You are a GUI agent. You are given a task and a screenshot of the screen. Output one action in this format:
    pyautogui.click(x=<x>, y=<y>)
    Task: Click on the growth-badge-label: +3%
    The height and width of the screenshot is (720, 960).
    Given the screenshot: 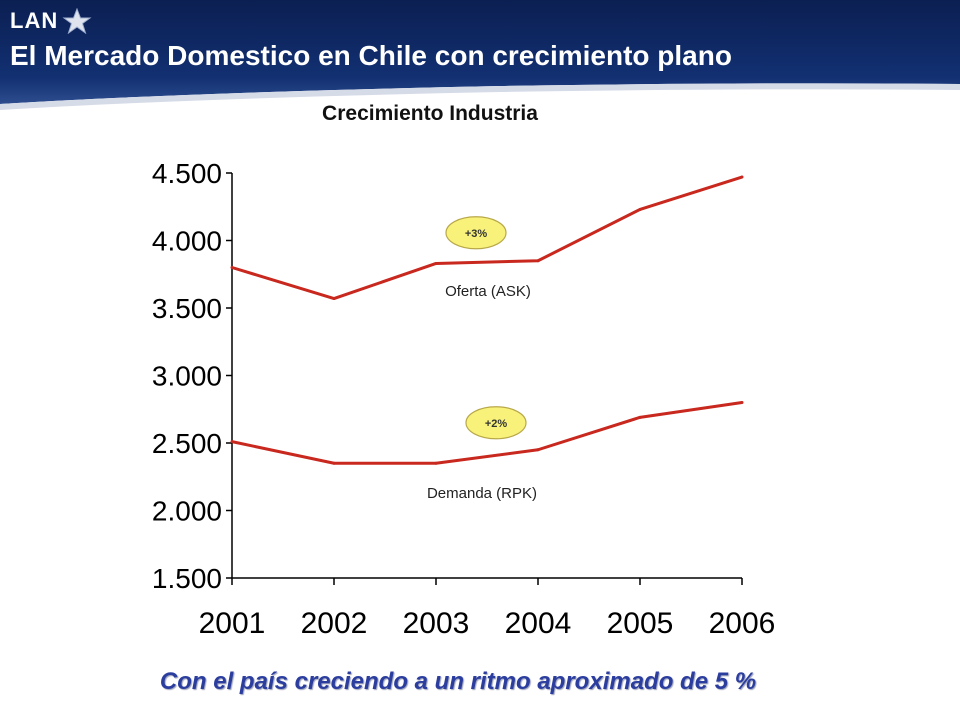 What is the action you would take?
    pyautogui.click(x=476, y=234)
    